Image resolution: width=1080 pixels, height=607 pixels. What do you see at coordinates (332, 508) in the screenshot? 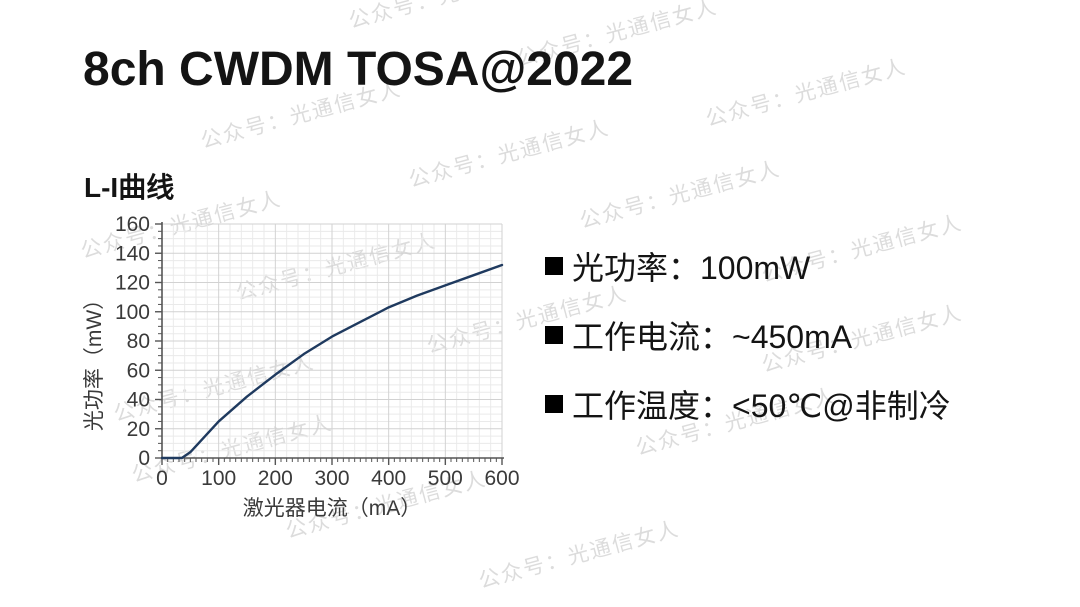
I see `x-axis-title: 激光器电流（mA）` at bounding box center [332, 508].